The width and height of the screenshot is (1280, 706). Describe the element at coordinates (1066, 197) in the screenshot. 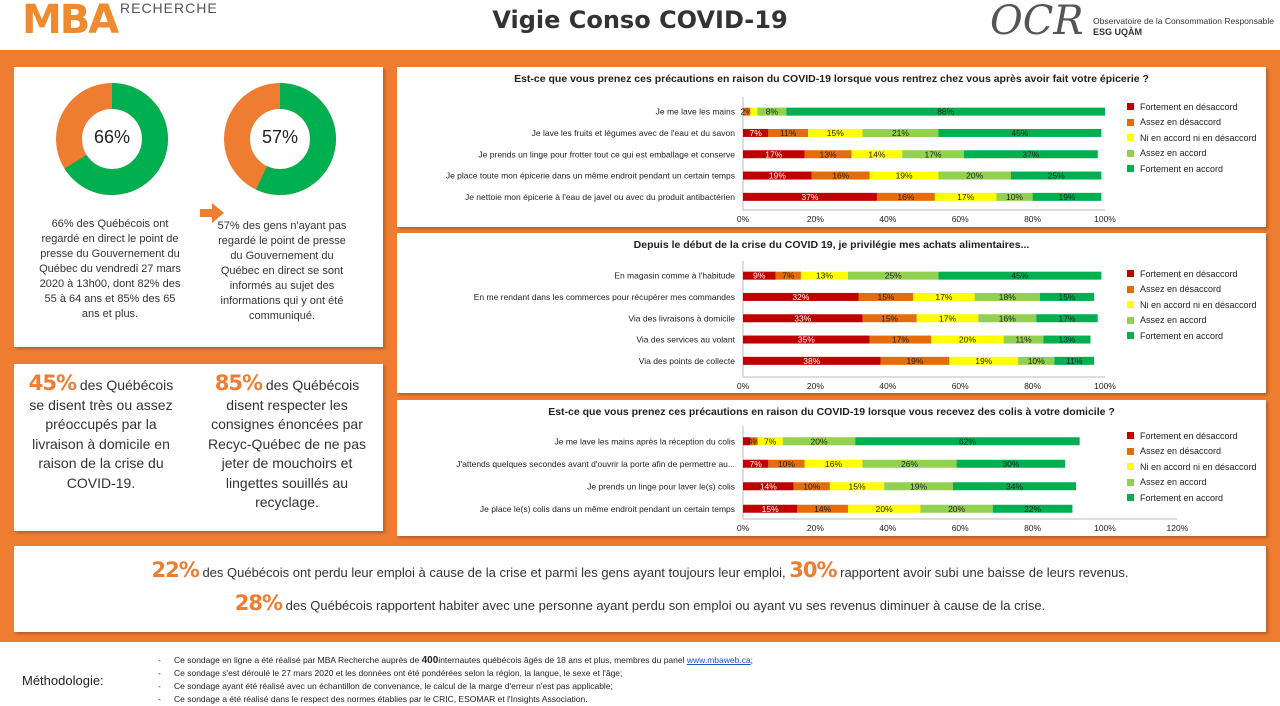

I see `data-label: 19%` at that location.